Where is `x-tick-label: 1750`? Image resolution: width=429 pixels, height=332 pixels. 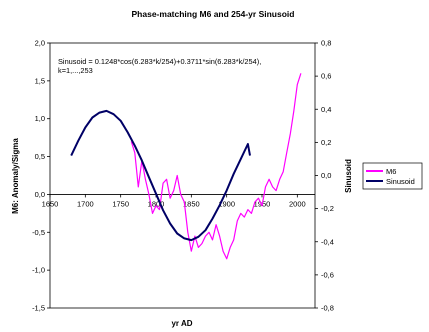 x-tick-label: 1750 is located at coordinates (120, 203).